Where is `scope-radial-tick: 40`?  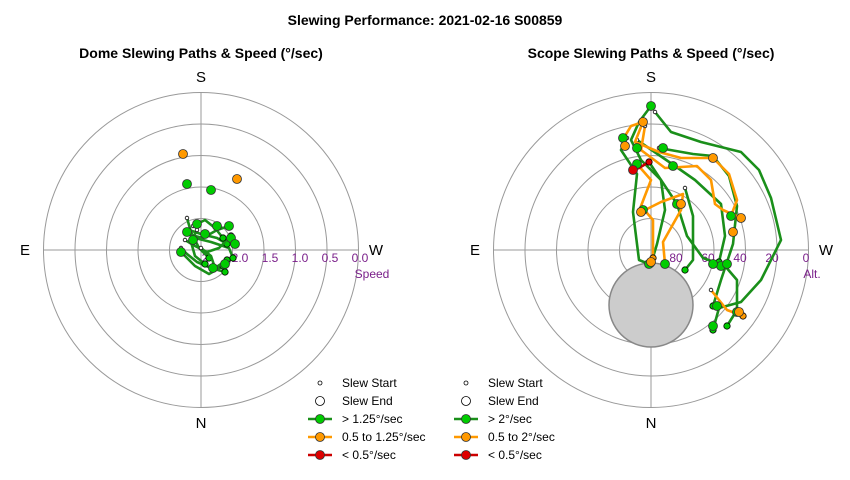 scope-radial-tick: 40 is located at coordinates (740, 258).